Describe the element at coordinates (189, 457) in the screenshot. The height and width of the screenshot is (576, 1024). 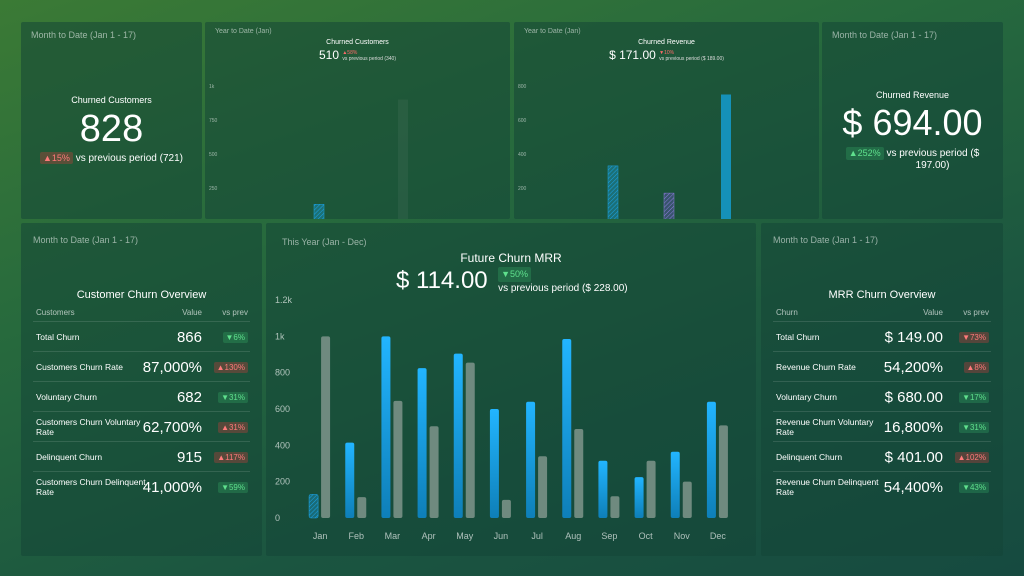
I see `row-value: 915` at that location.